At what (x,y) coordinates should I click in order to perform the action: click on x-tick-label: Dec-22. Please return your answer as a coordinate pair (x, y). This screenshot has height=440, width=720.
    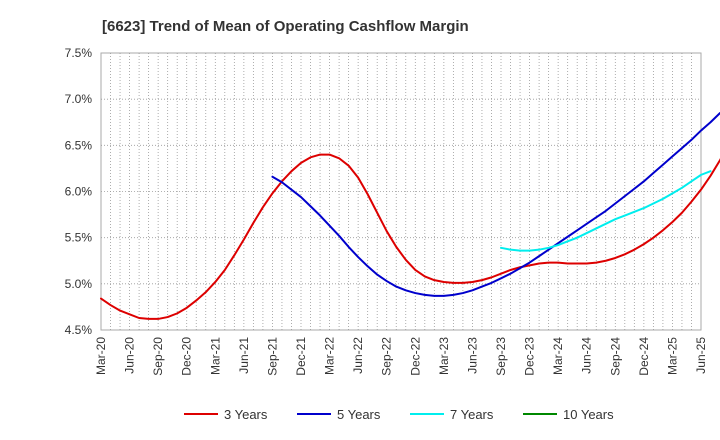
    Looking at the image, I should click on (415, 356).